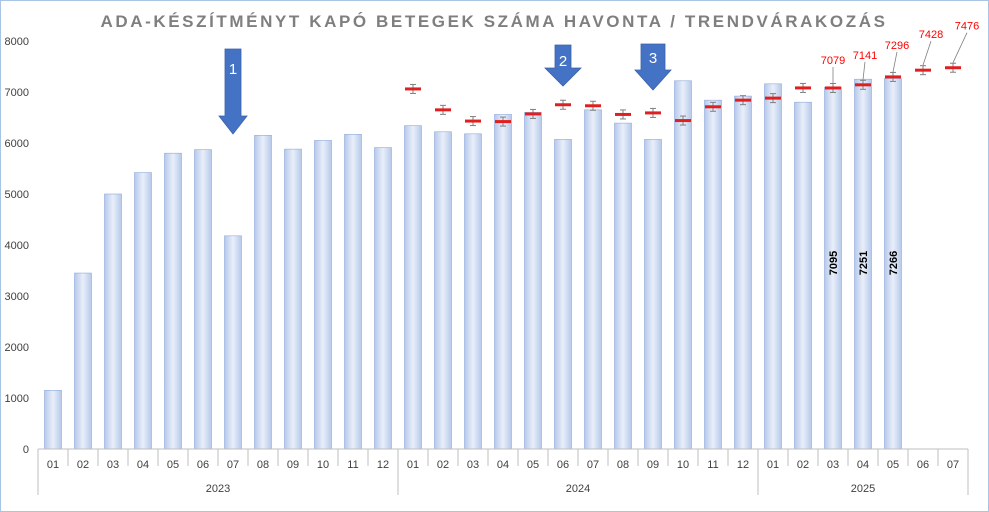 The image size is (989, 512). What do you see at coordinates (563, 61) in the screenshot?
I see `annotation-label: 2` at bounding box center [563, 61].